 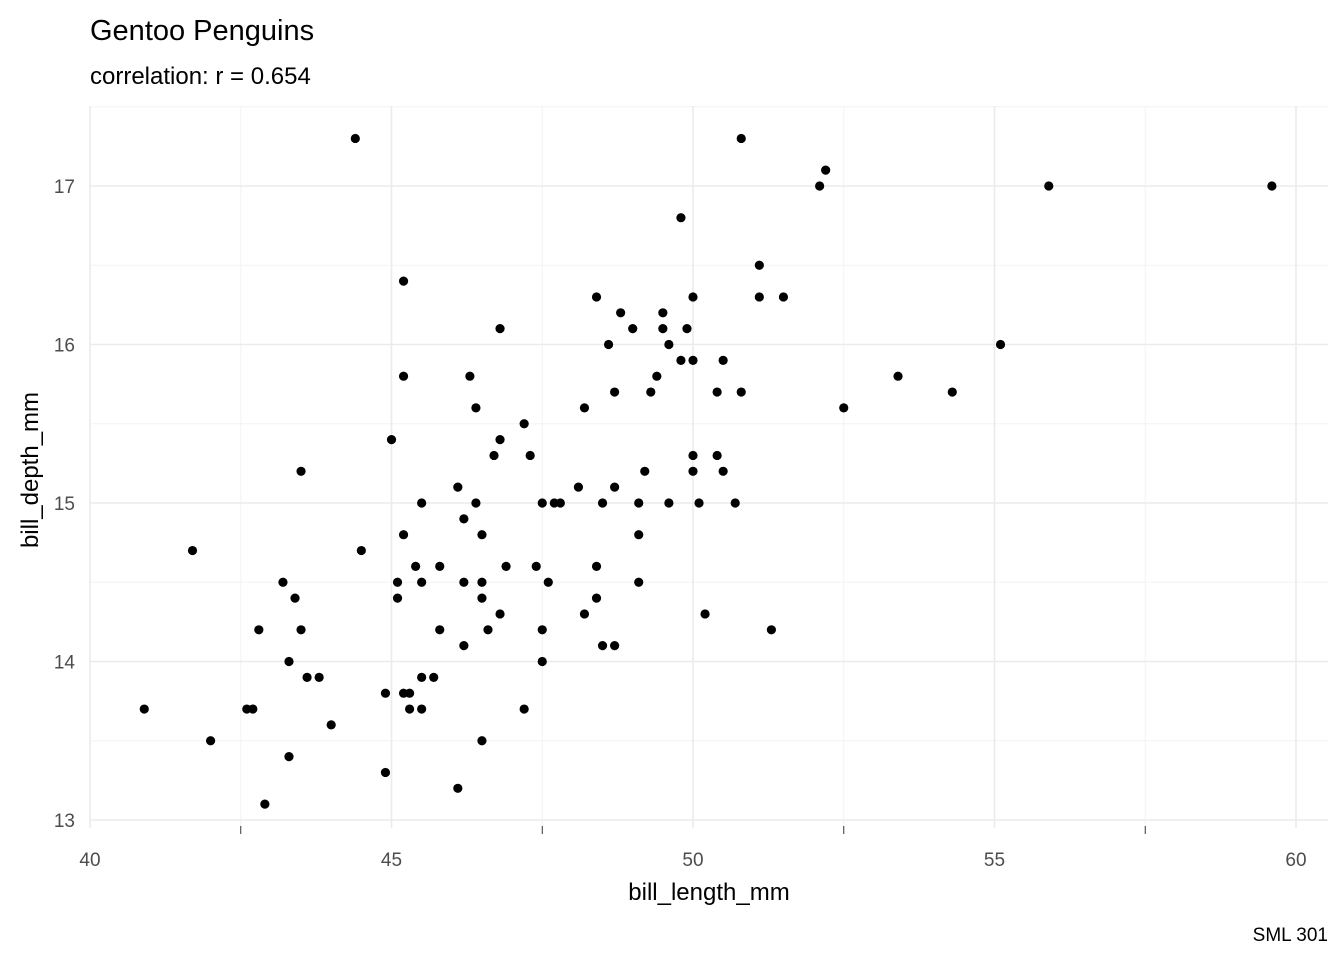 What do you see at coordinates (1290, 935) in the screenshot?
I see `chart-caption: SML 301` at bounding box center [1290, 935].